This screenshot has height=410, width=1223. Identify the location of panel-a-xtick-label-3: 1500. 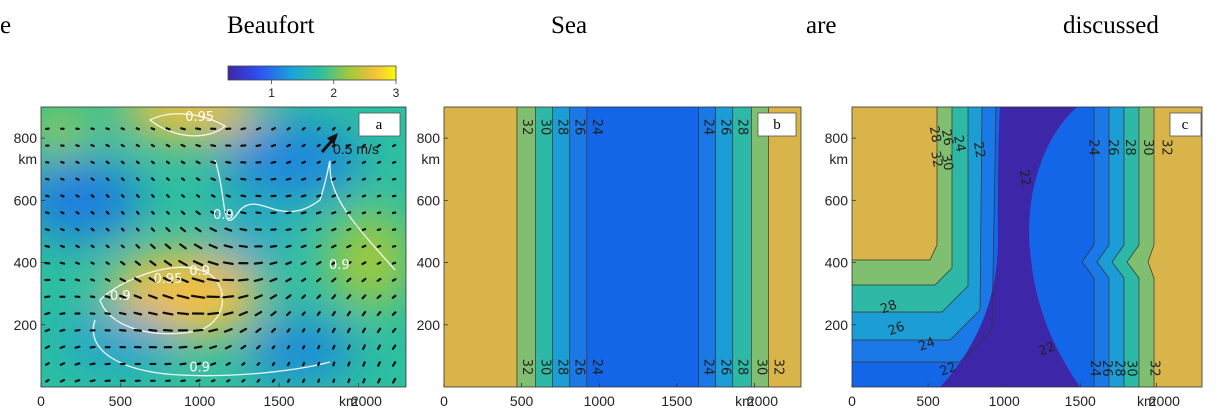
(278, 401).